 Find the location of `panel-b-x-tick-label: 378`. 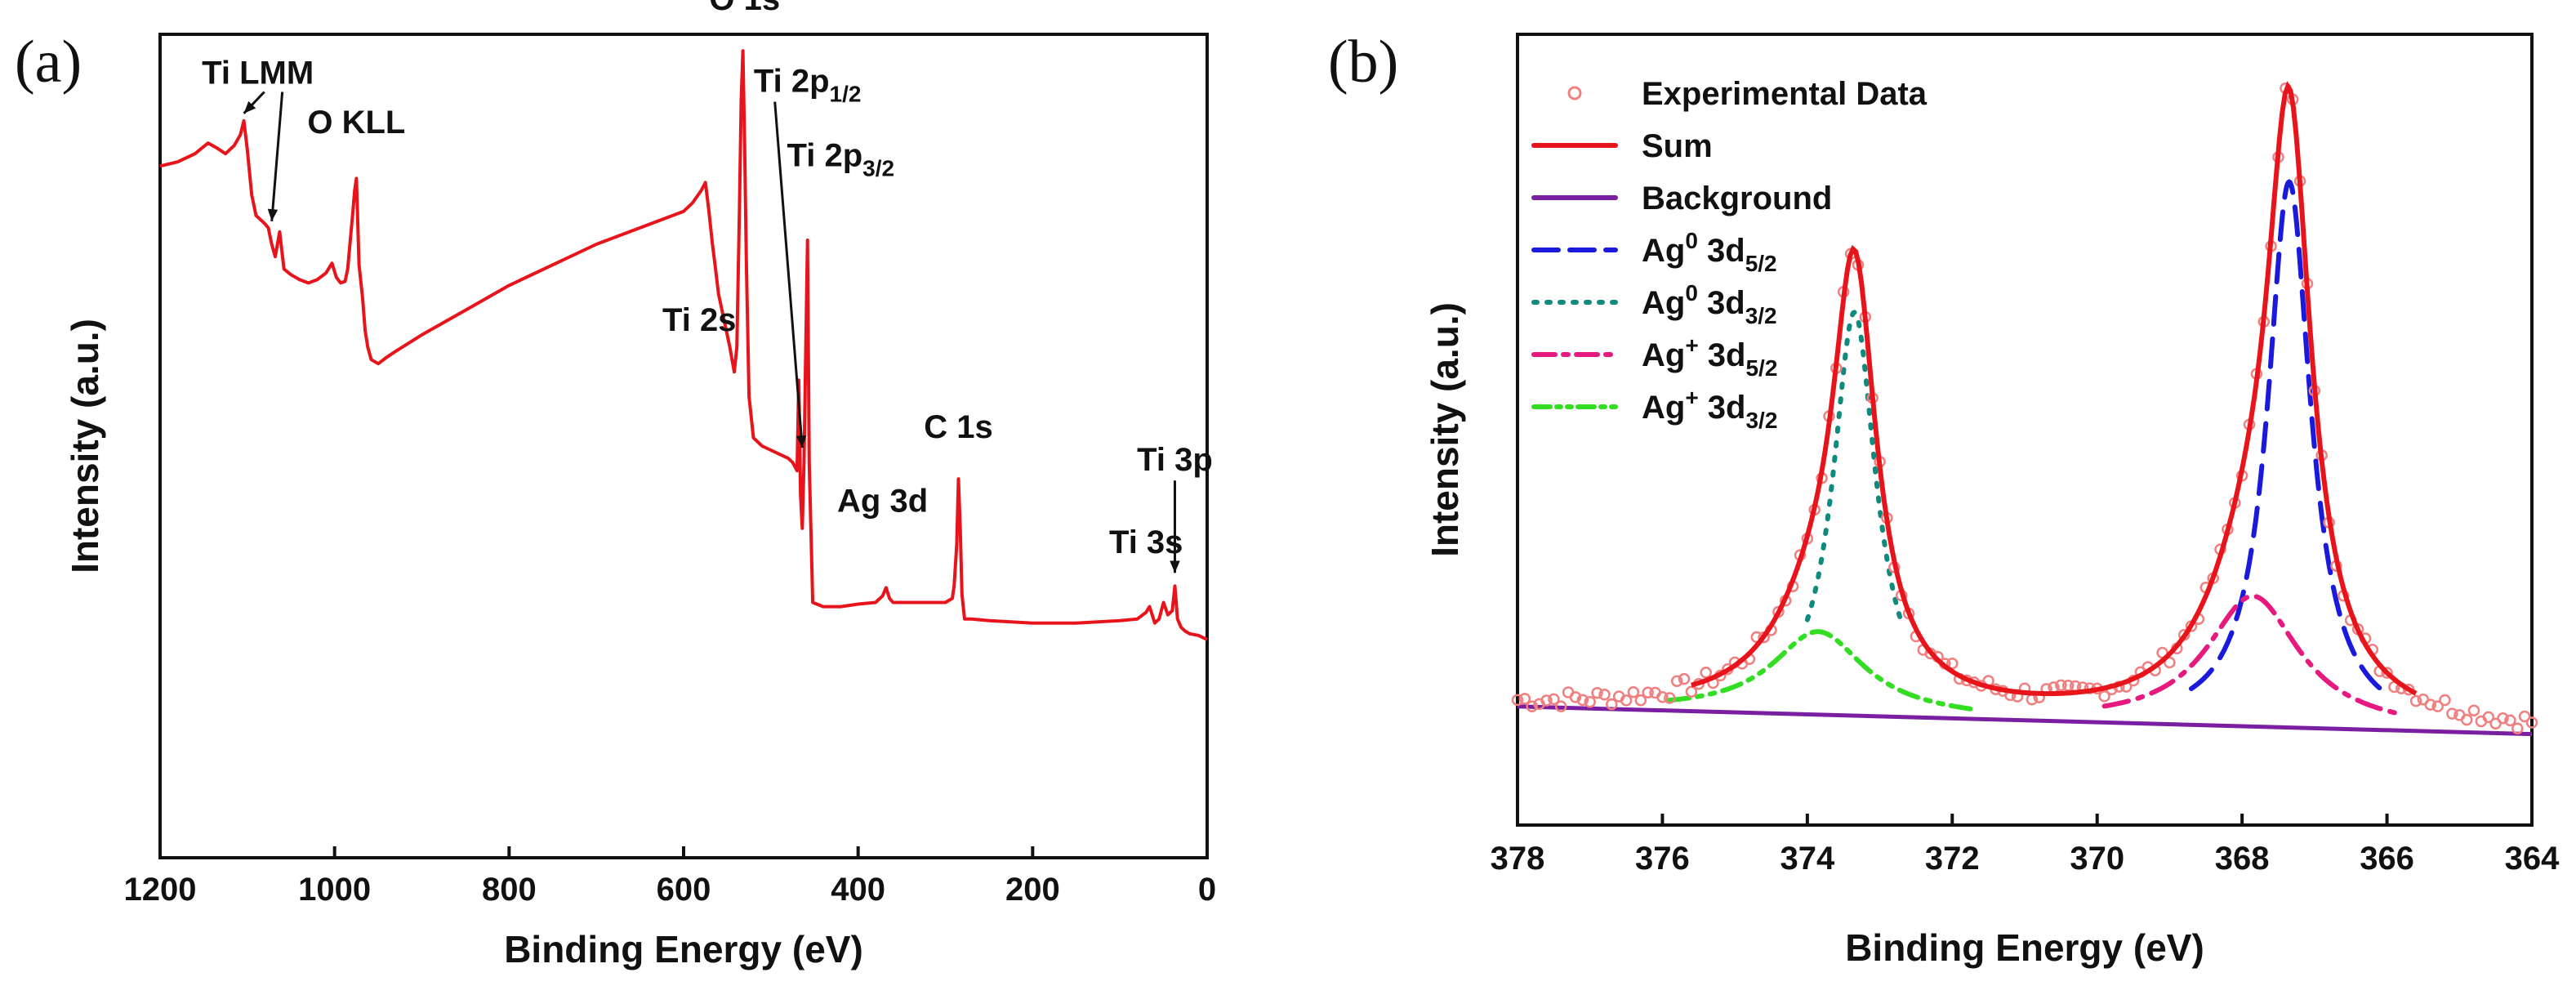

panel-b-x-tick-label: 378 is located at coordinates (1518, 859).